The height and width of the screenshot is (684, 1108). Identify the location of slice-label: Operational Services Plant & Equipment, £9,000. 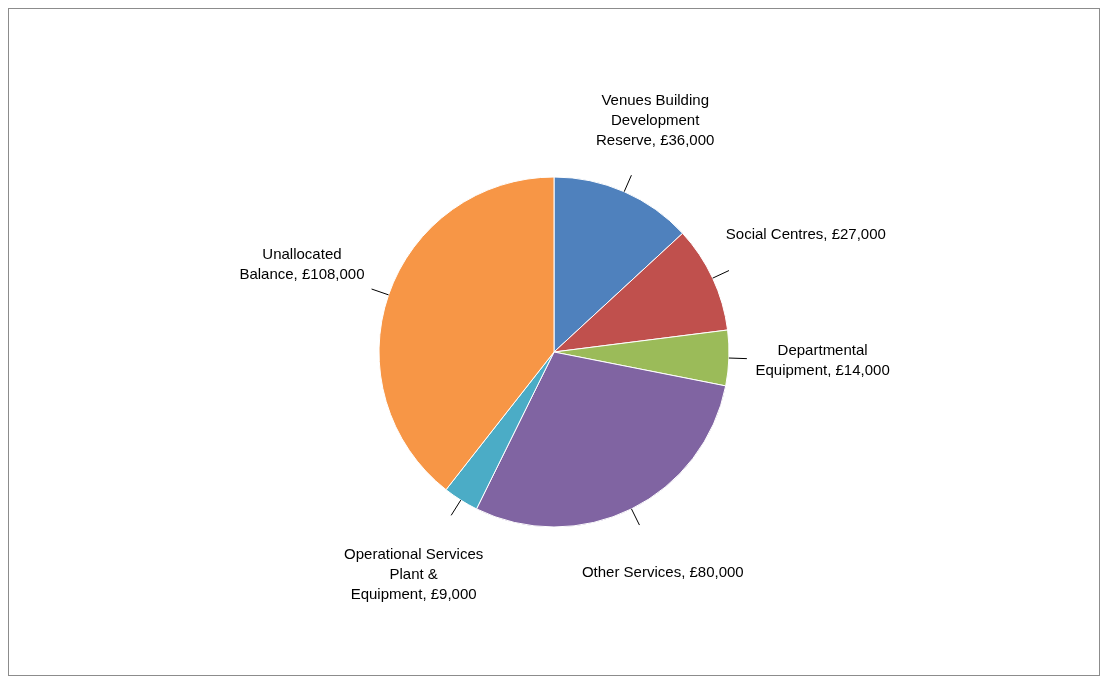
(414, 574).